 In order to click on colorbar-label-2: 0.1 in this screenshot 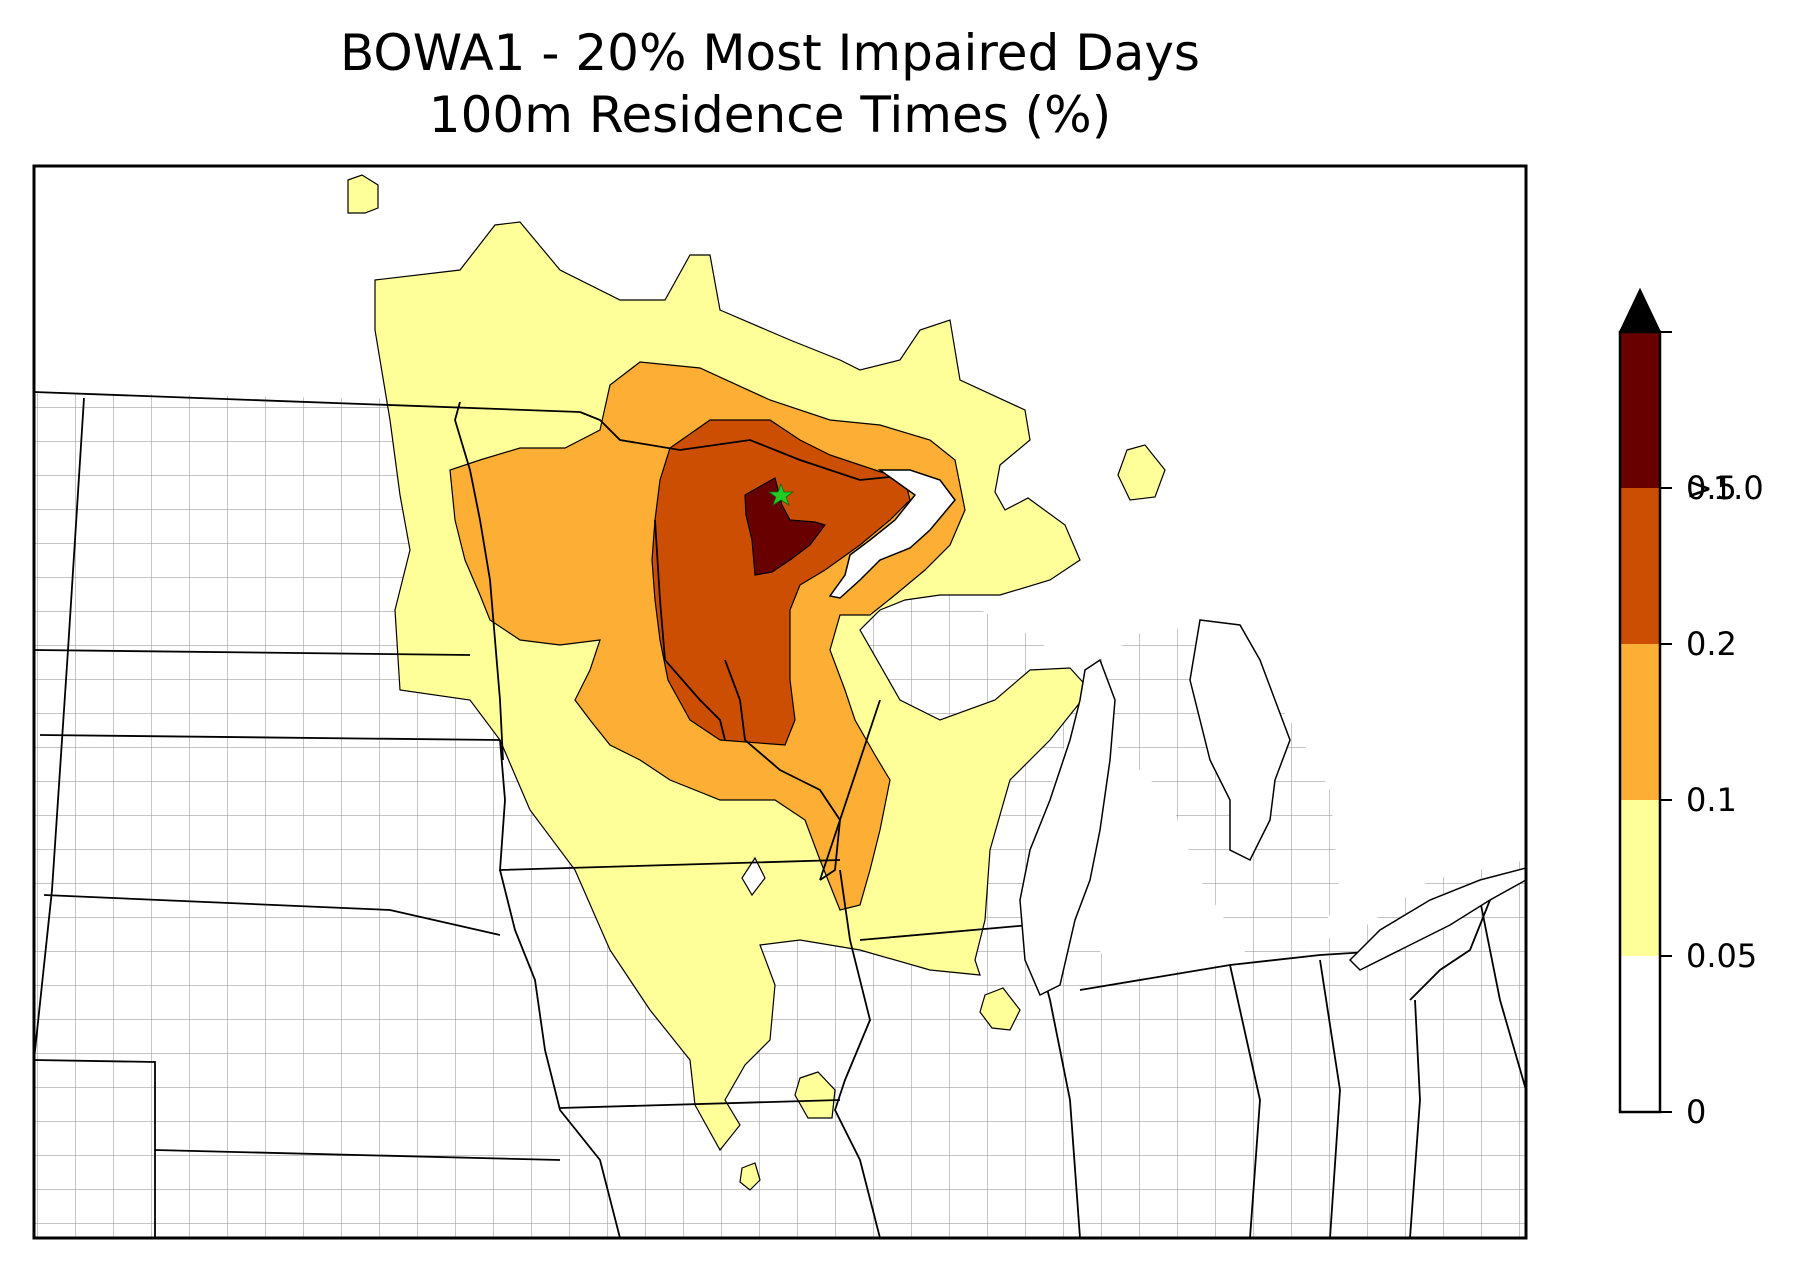, I will do `click(1711, 800)`.